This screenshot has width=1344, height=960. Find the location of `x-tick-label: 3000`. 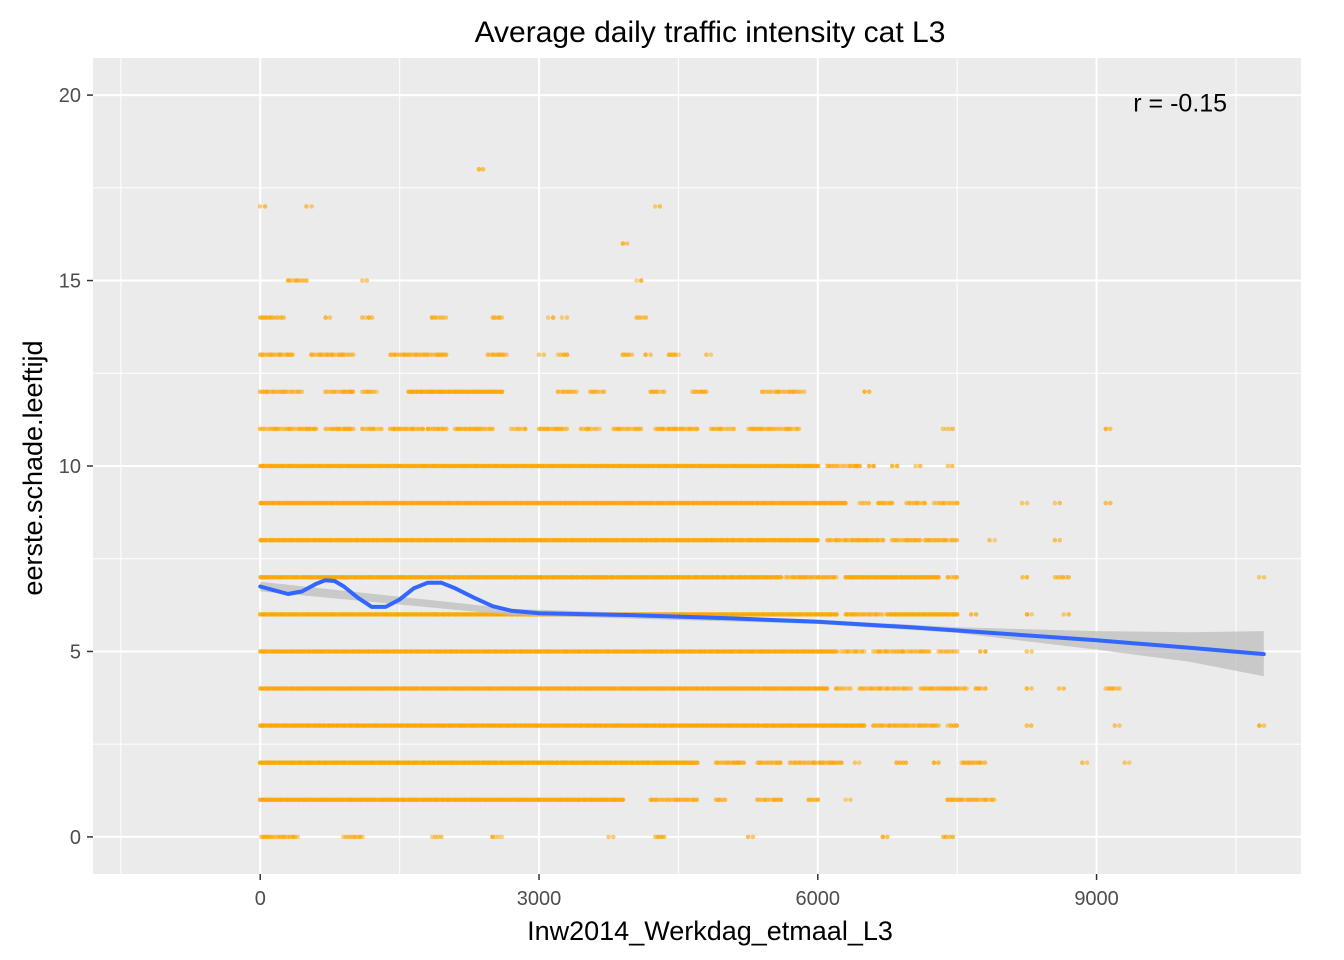

x-tick-label: 3000 is located at coordinates (539, 899).